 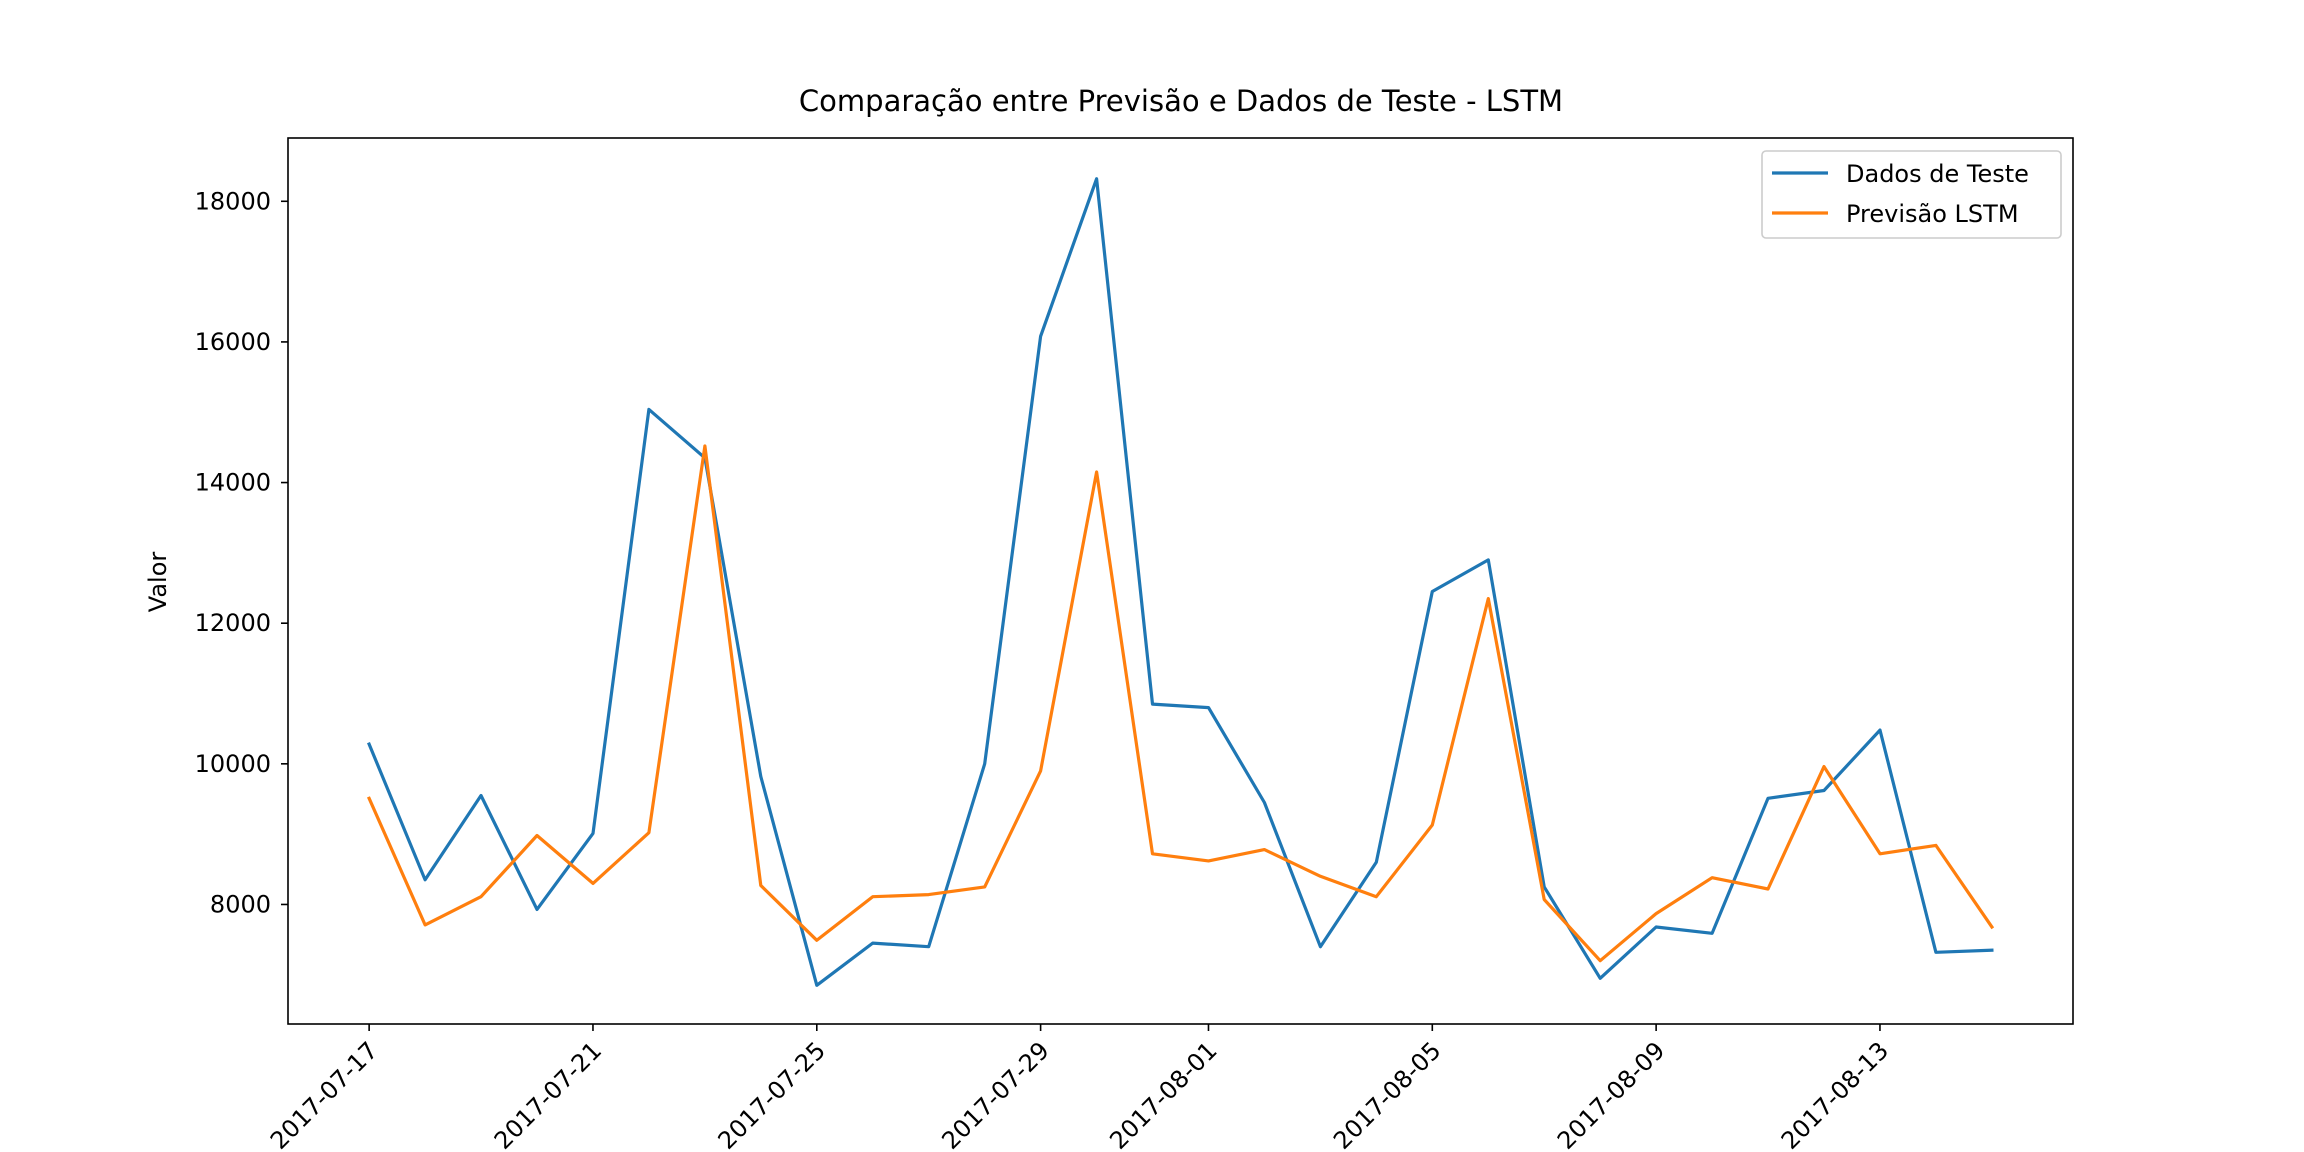 What do you see at coordinates (233, 483) in the screenshot?
I see `y-tick-label: 14000` at bounding box center [233, 483].